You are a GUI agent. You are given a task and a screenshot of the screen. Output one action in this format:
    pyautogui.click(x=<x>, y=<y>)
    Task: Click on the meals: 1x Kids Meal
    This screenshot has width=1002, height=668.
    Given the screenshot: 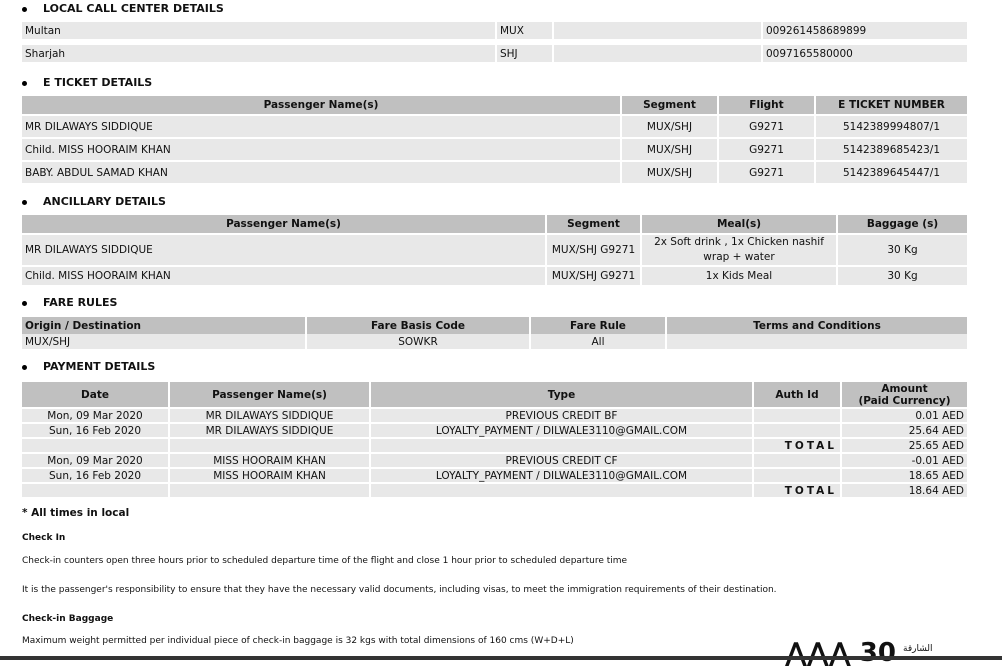 What is the action you would take?
    pyautogui.click(x=739, y=275)
    